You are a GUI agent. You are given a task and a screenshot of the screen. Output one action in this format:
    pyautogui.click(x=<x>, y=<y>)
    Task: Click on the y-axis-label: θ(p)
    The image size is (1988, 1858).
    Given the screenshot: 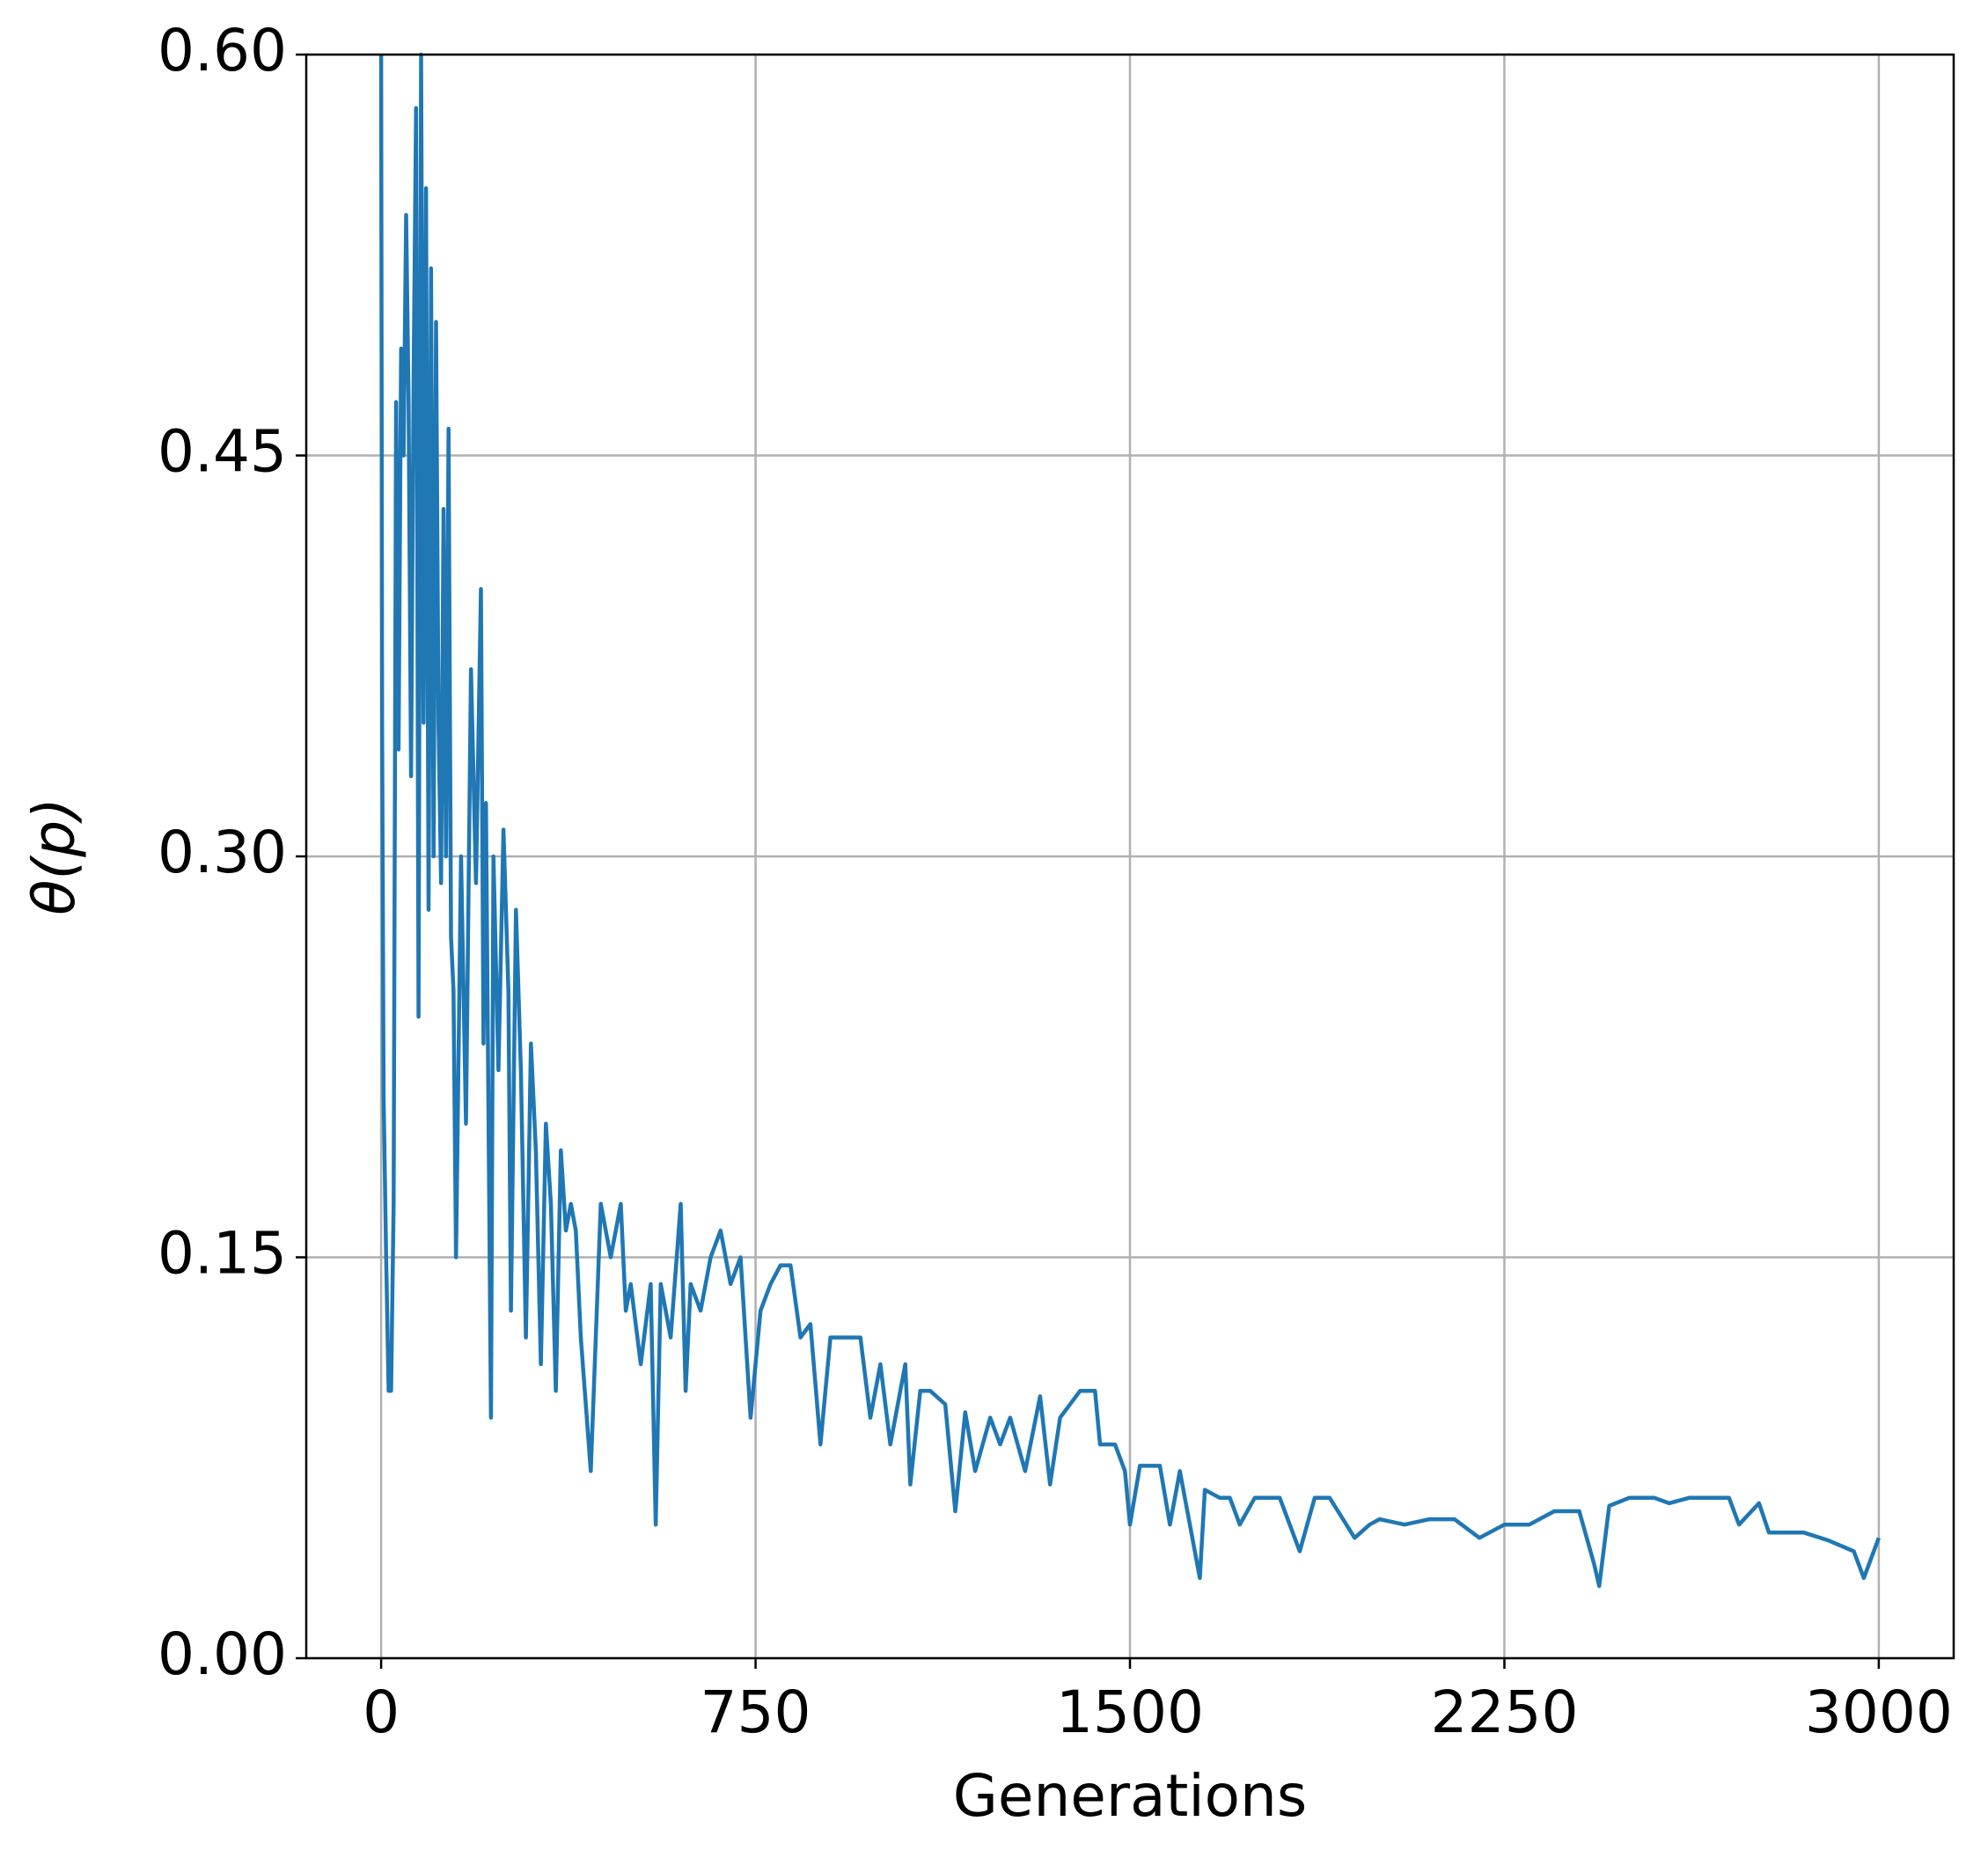 What is the action you would take?
    pyautogui.click(x=54, y=856)
    